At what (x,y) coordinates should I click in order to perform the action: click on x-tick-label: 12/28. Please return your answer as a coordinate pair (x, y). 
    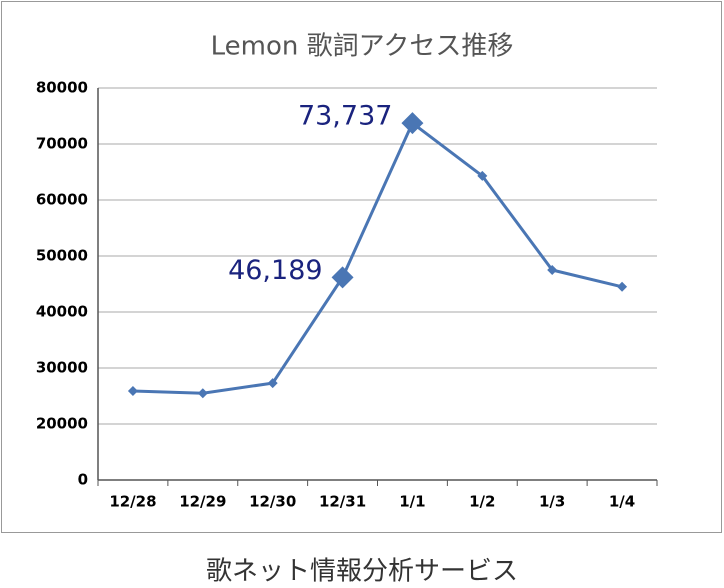
    Looking at the image, I should click on (132, 502).